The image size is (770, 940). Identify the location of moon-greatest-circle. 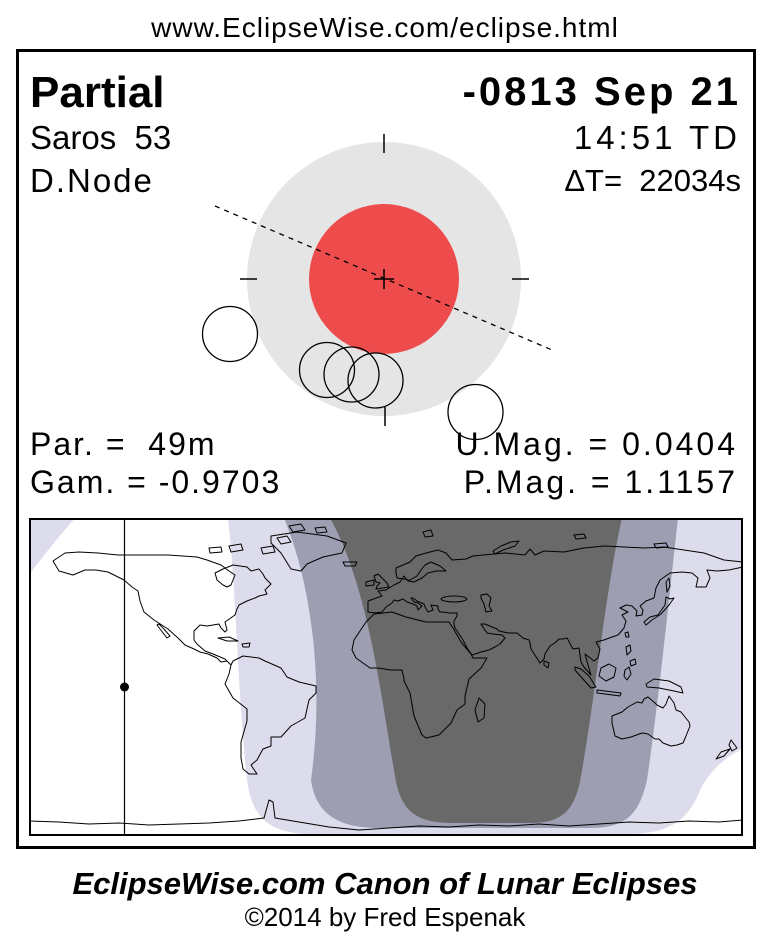
(351, 374).